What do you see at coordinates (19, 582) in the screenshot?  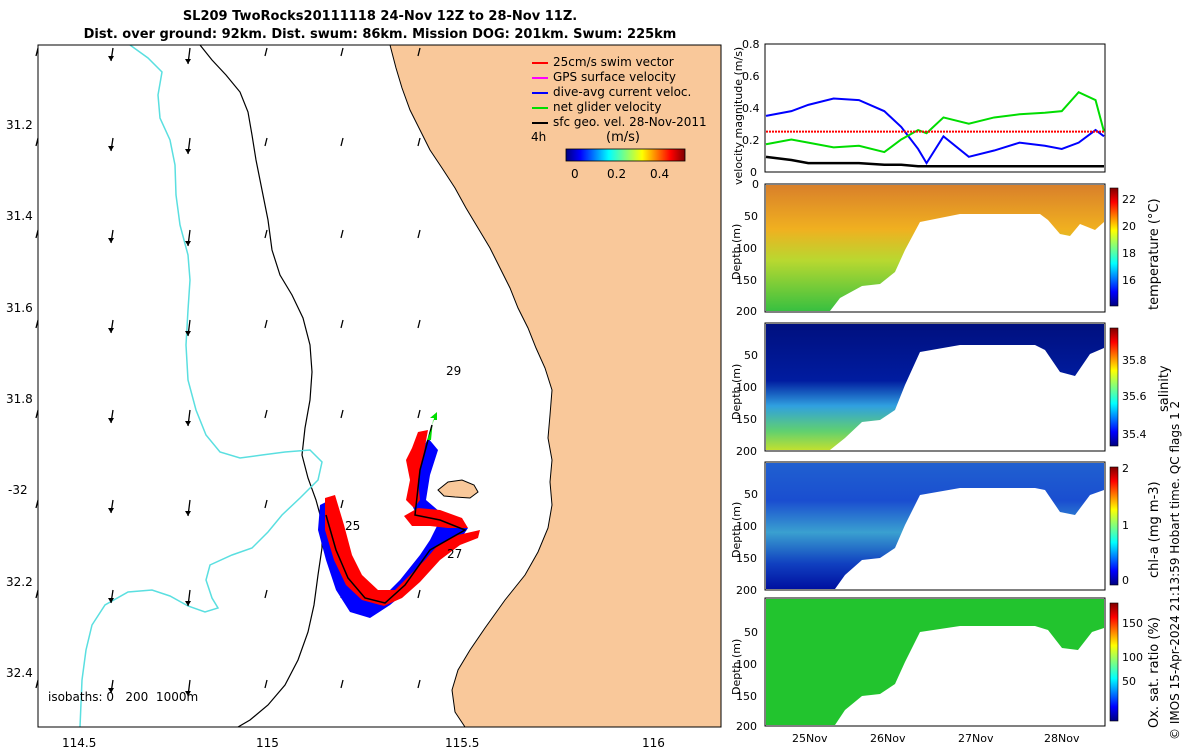 I see `map-ytick-32.2: 32.2` at bounding box center [19, 582].